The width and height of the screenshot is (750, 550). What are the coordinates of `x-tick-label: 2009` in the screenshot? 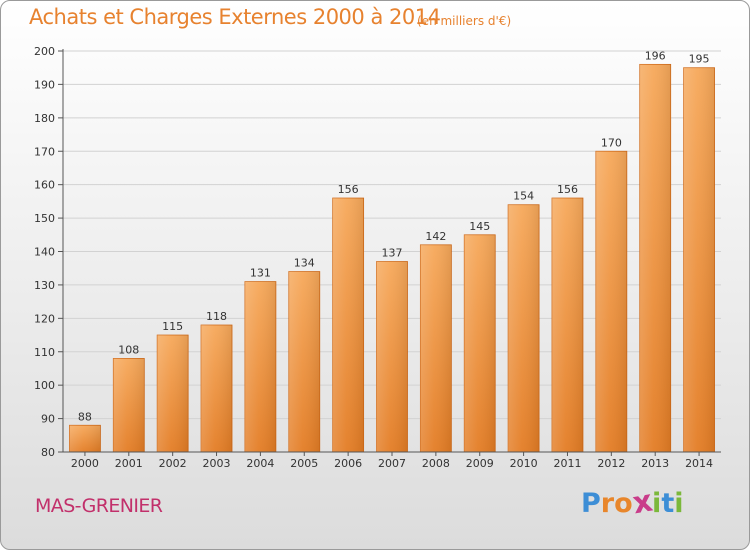 It's located at (480, 463).